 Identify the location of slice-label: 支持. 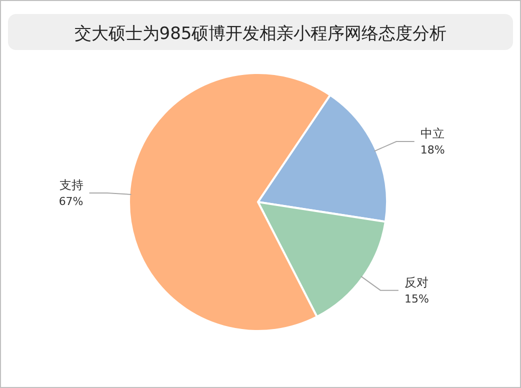
(71, 185).